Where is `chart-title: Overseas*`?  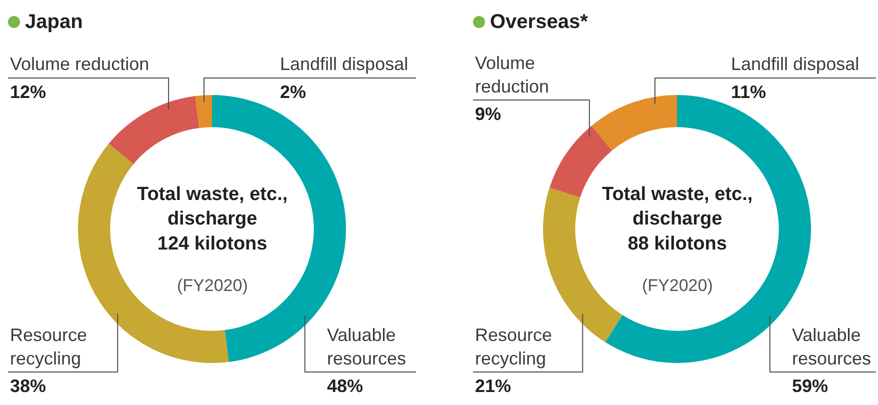 chart-title: Overseas* is located at coordinates (539, 22).